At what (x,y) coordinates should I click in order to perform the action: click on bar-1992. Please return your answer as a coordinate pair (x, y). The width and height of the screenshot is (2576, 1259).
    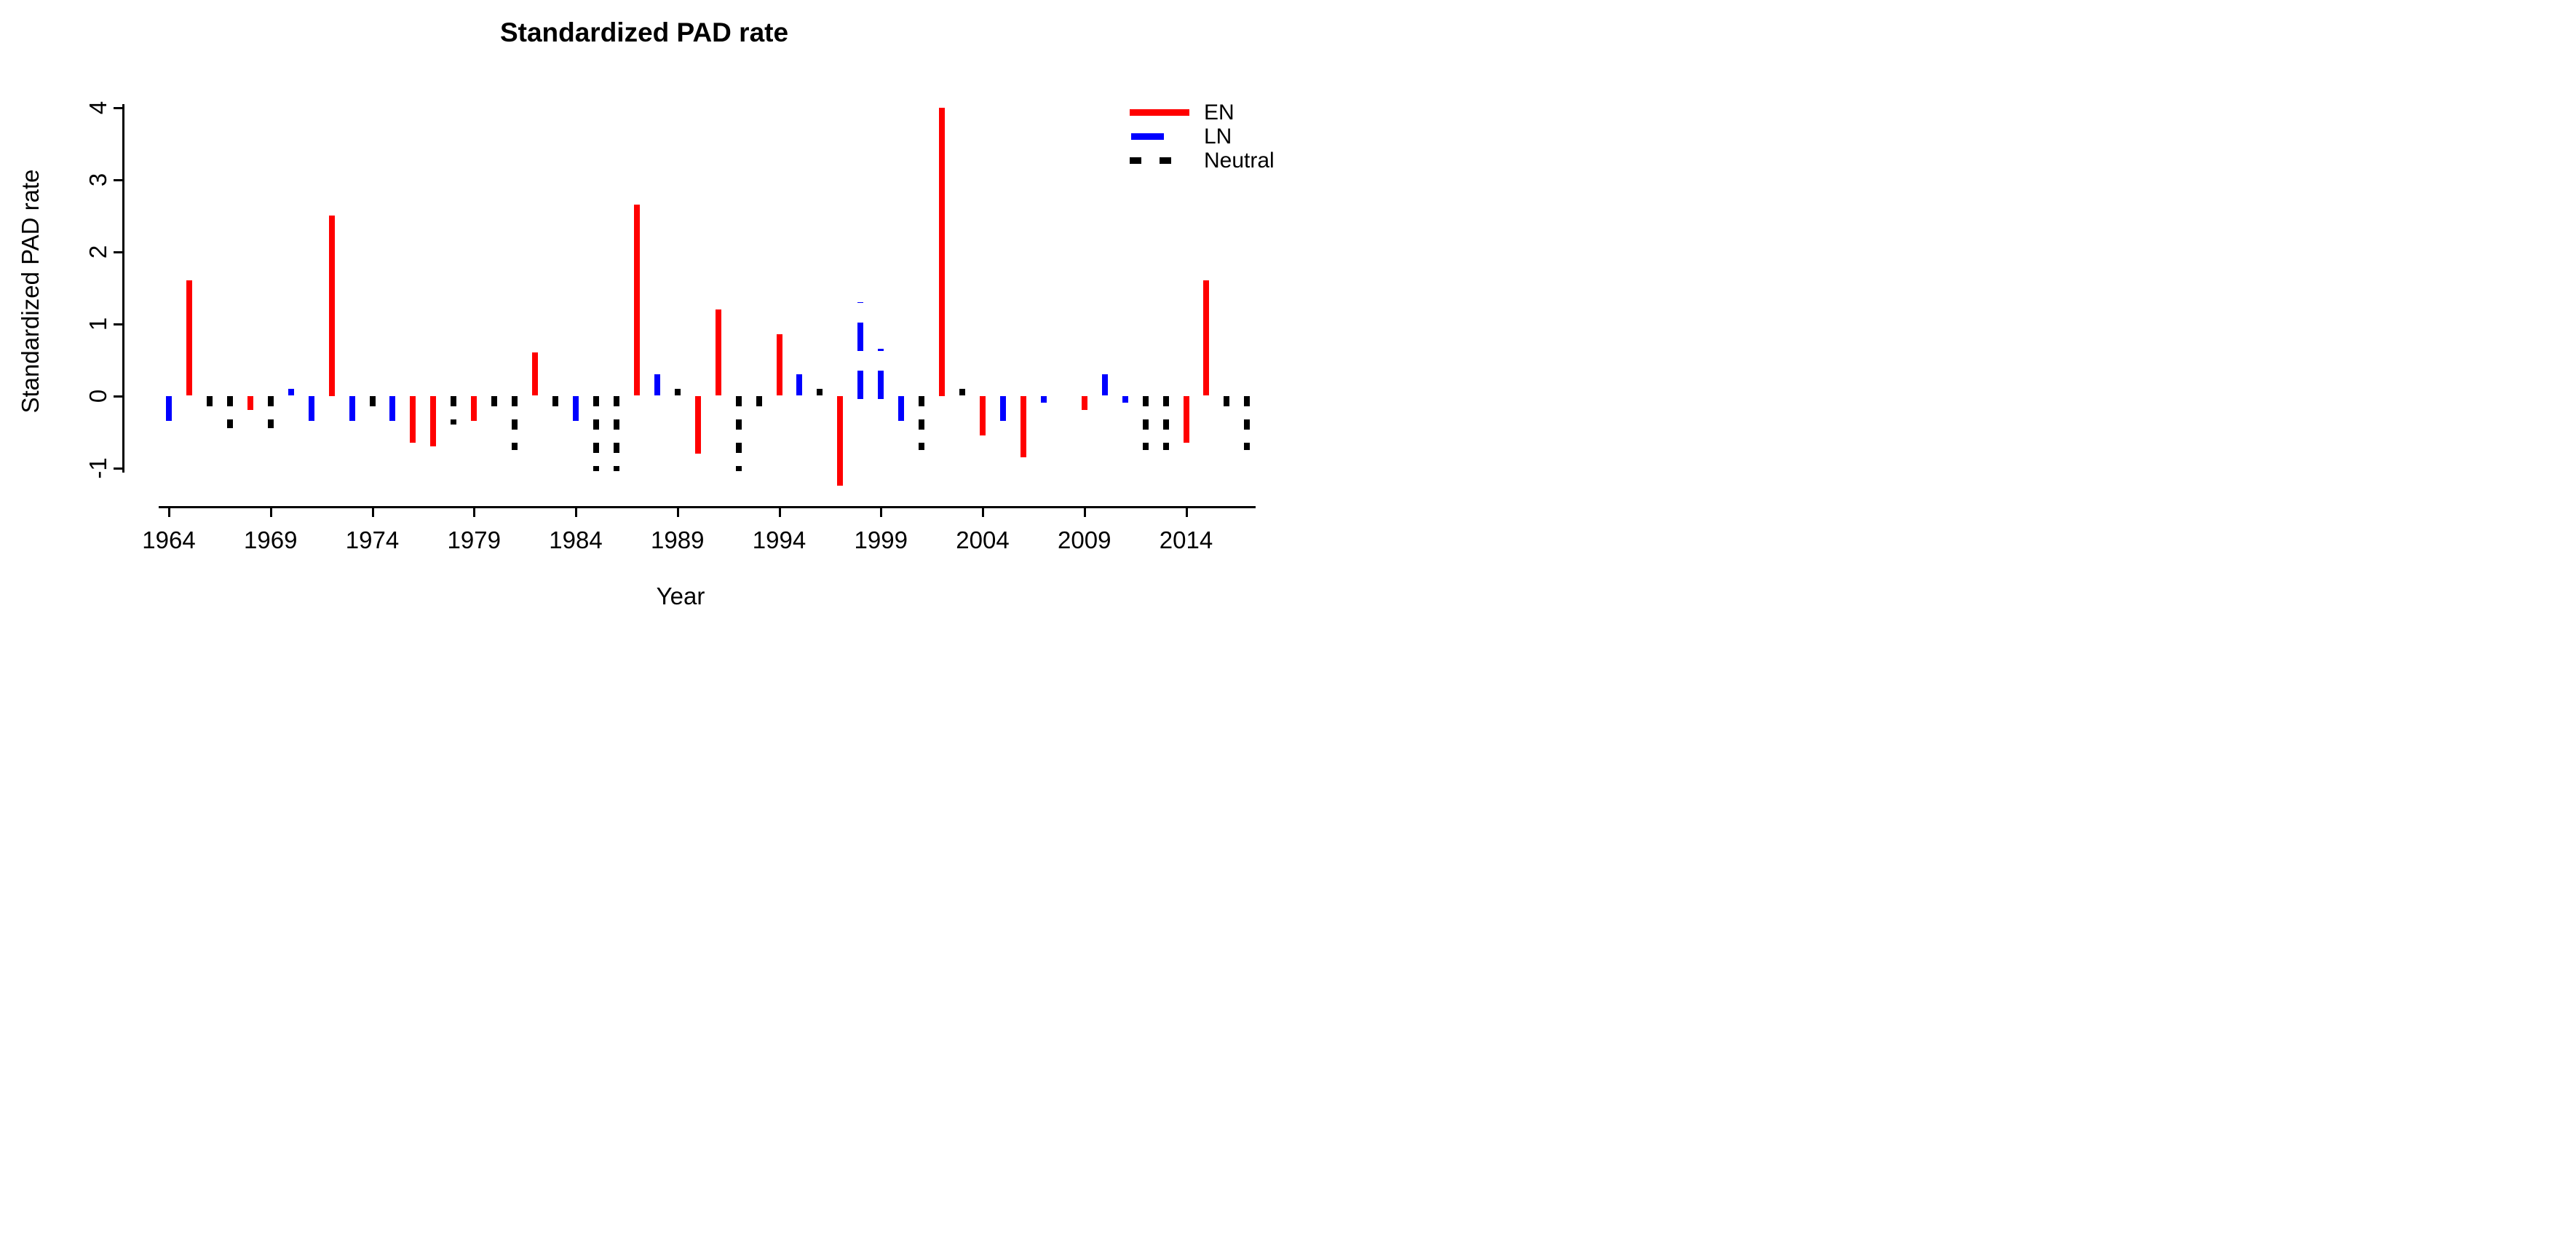
    Looking at the image, I should click on (738, 433).